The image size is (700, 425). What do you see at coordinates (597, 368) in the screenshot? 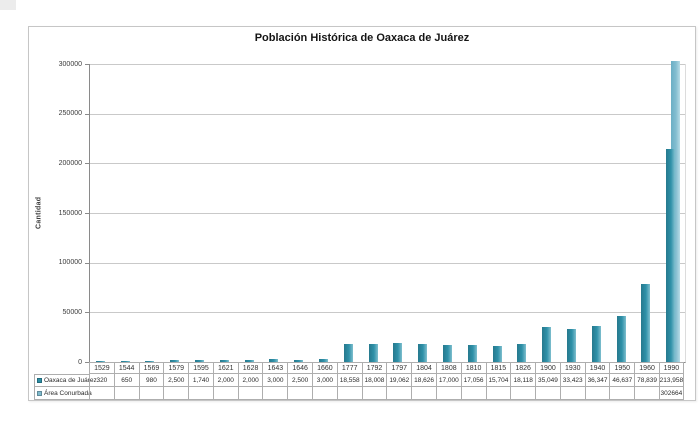
I see `year-header-cell: 1940` at bounding box center [597, 368].